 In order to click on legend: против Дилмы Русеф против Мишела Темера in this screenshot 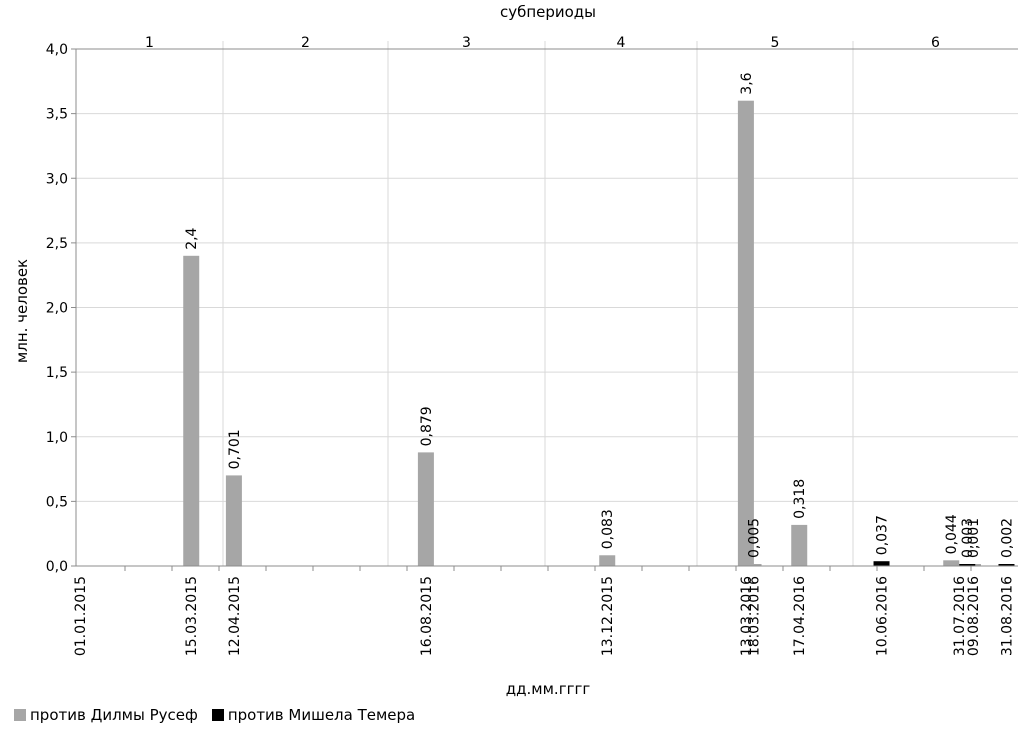, I will do `click(214, 715)`.